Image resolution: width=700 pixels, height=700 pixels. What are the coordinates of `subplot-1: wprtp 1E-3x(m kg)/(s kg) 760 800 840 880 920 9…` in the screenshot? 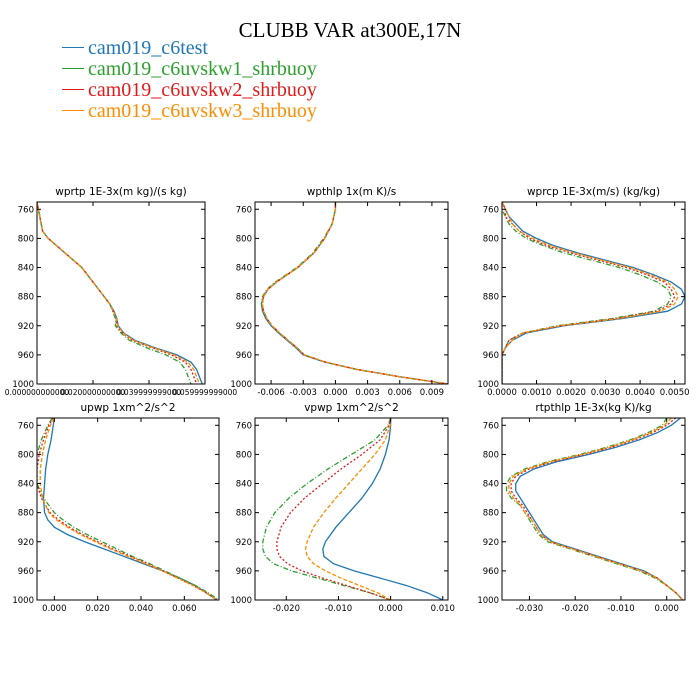 It's located at (121, 291).